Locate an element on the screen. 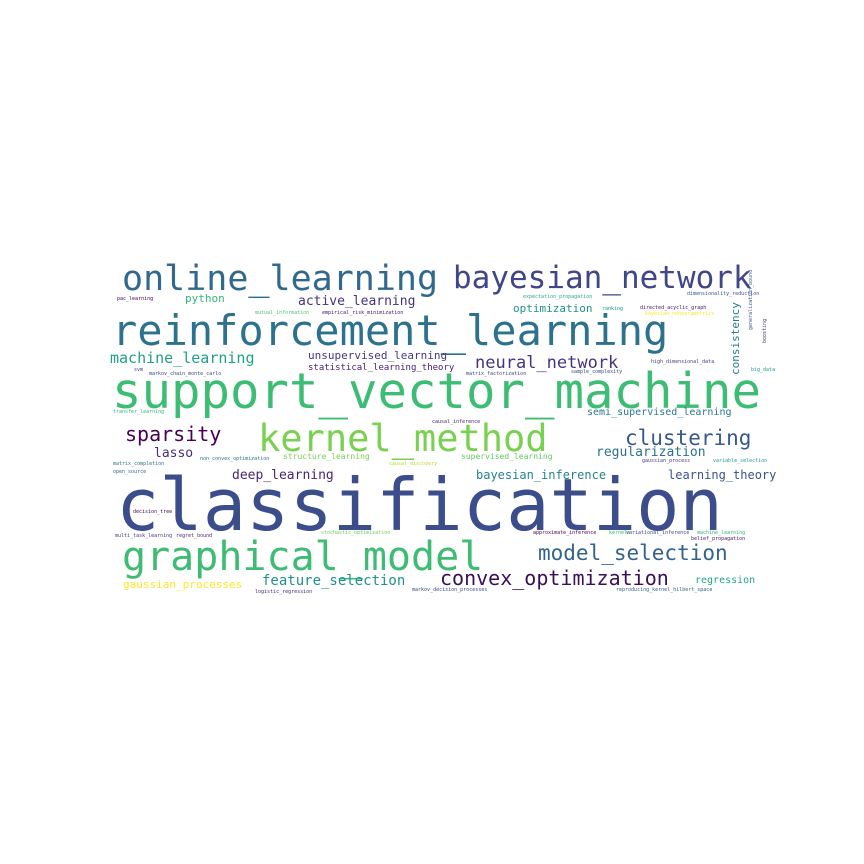 The width and height of the screenshot is (864, 864). word-bayesian-inference: bayesian_inference is located at coordinates (541, 475).